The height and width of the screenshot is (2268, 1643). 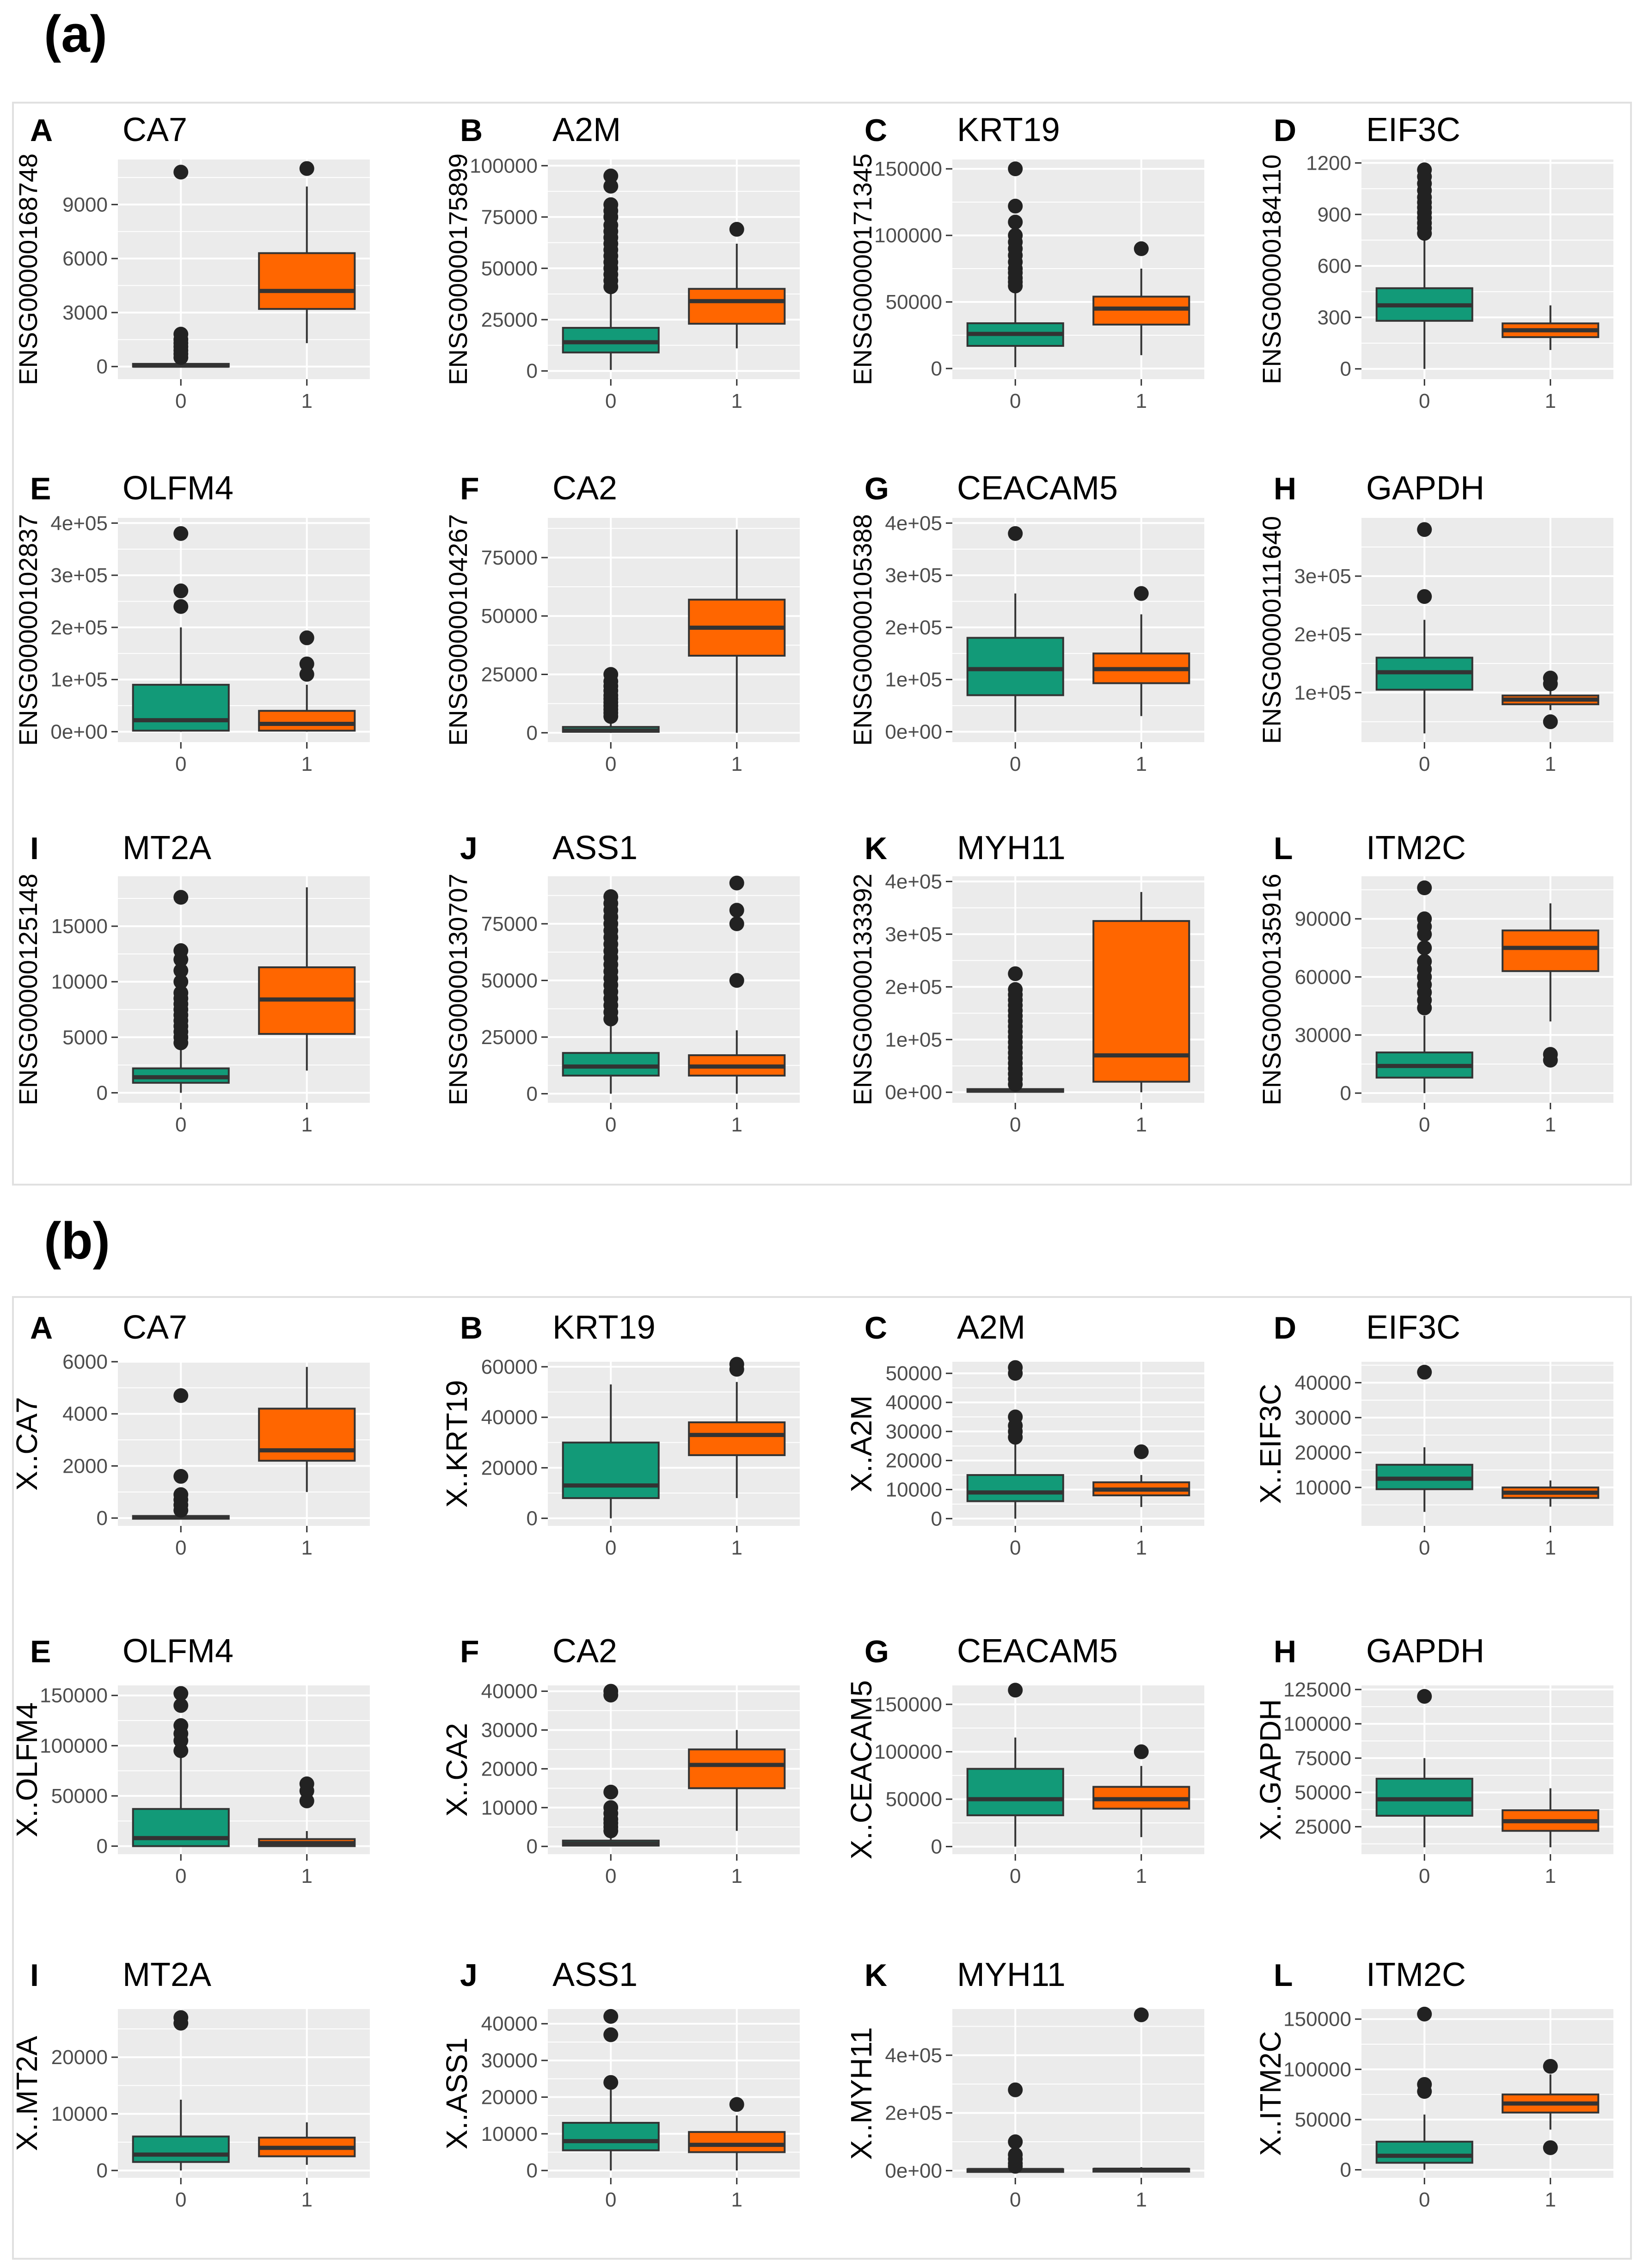 I want to click on panel-title: CA2, so click(x=584, y=488).